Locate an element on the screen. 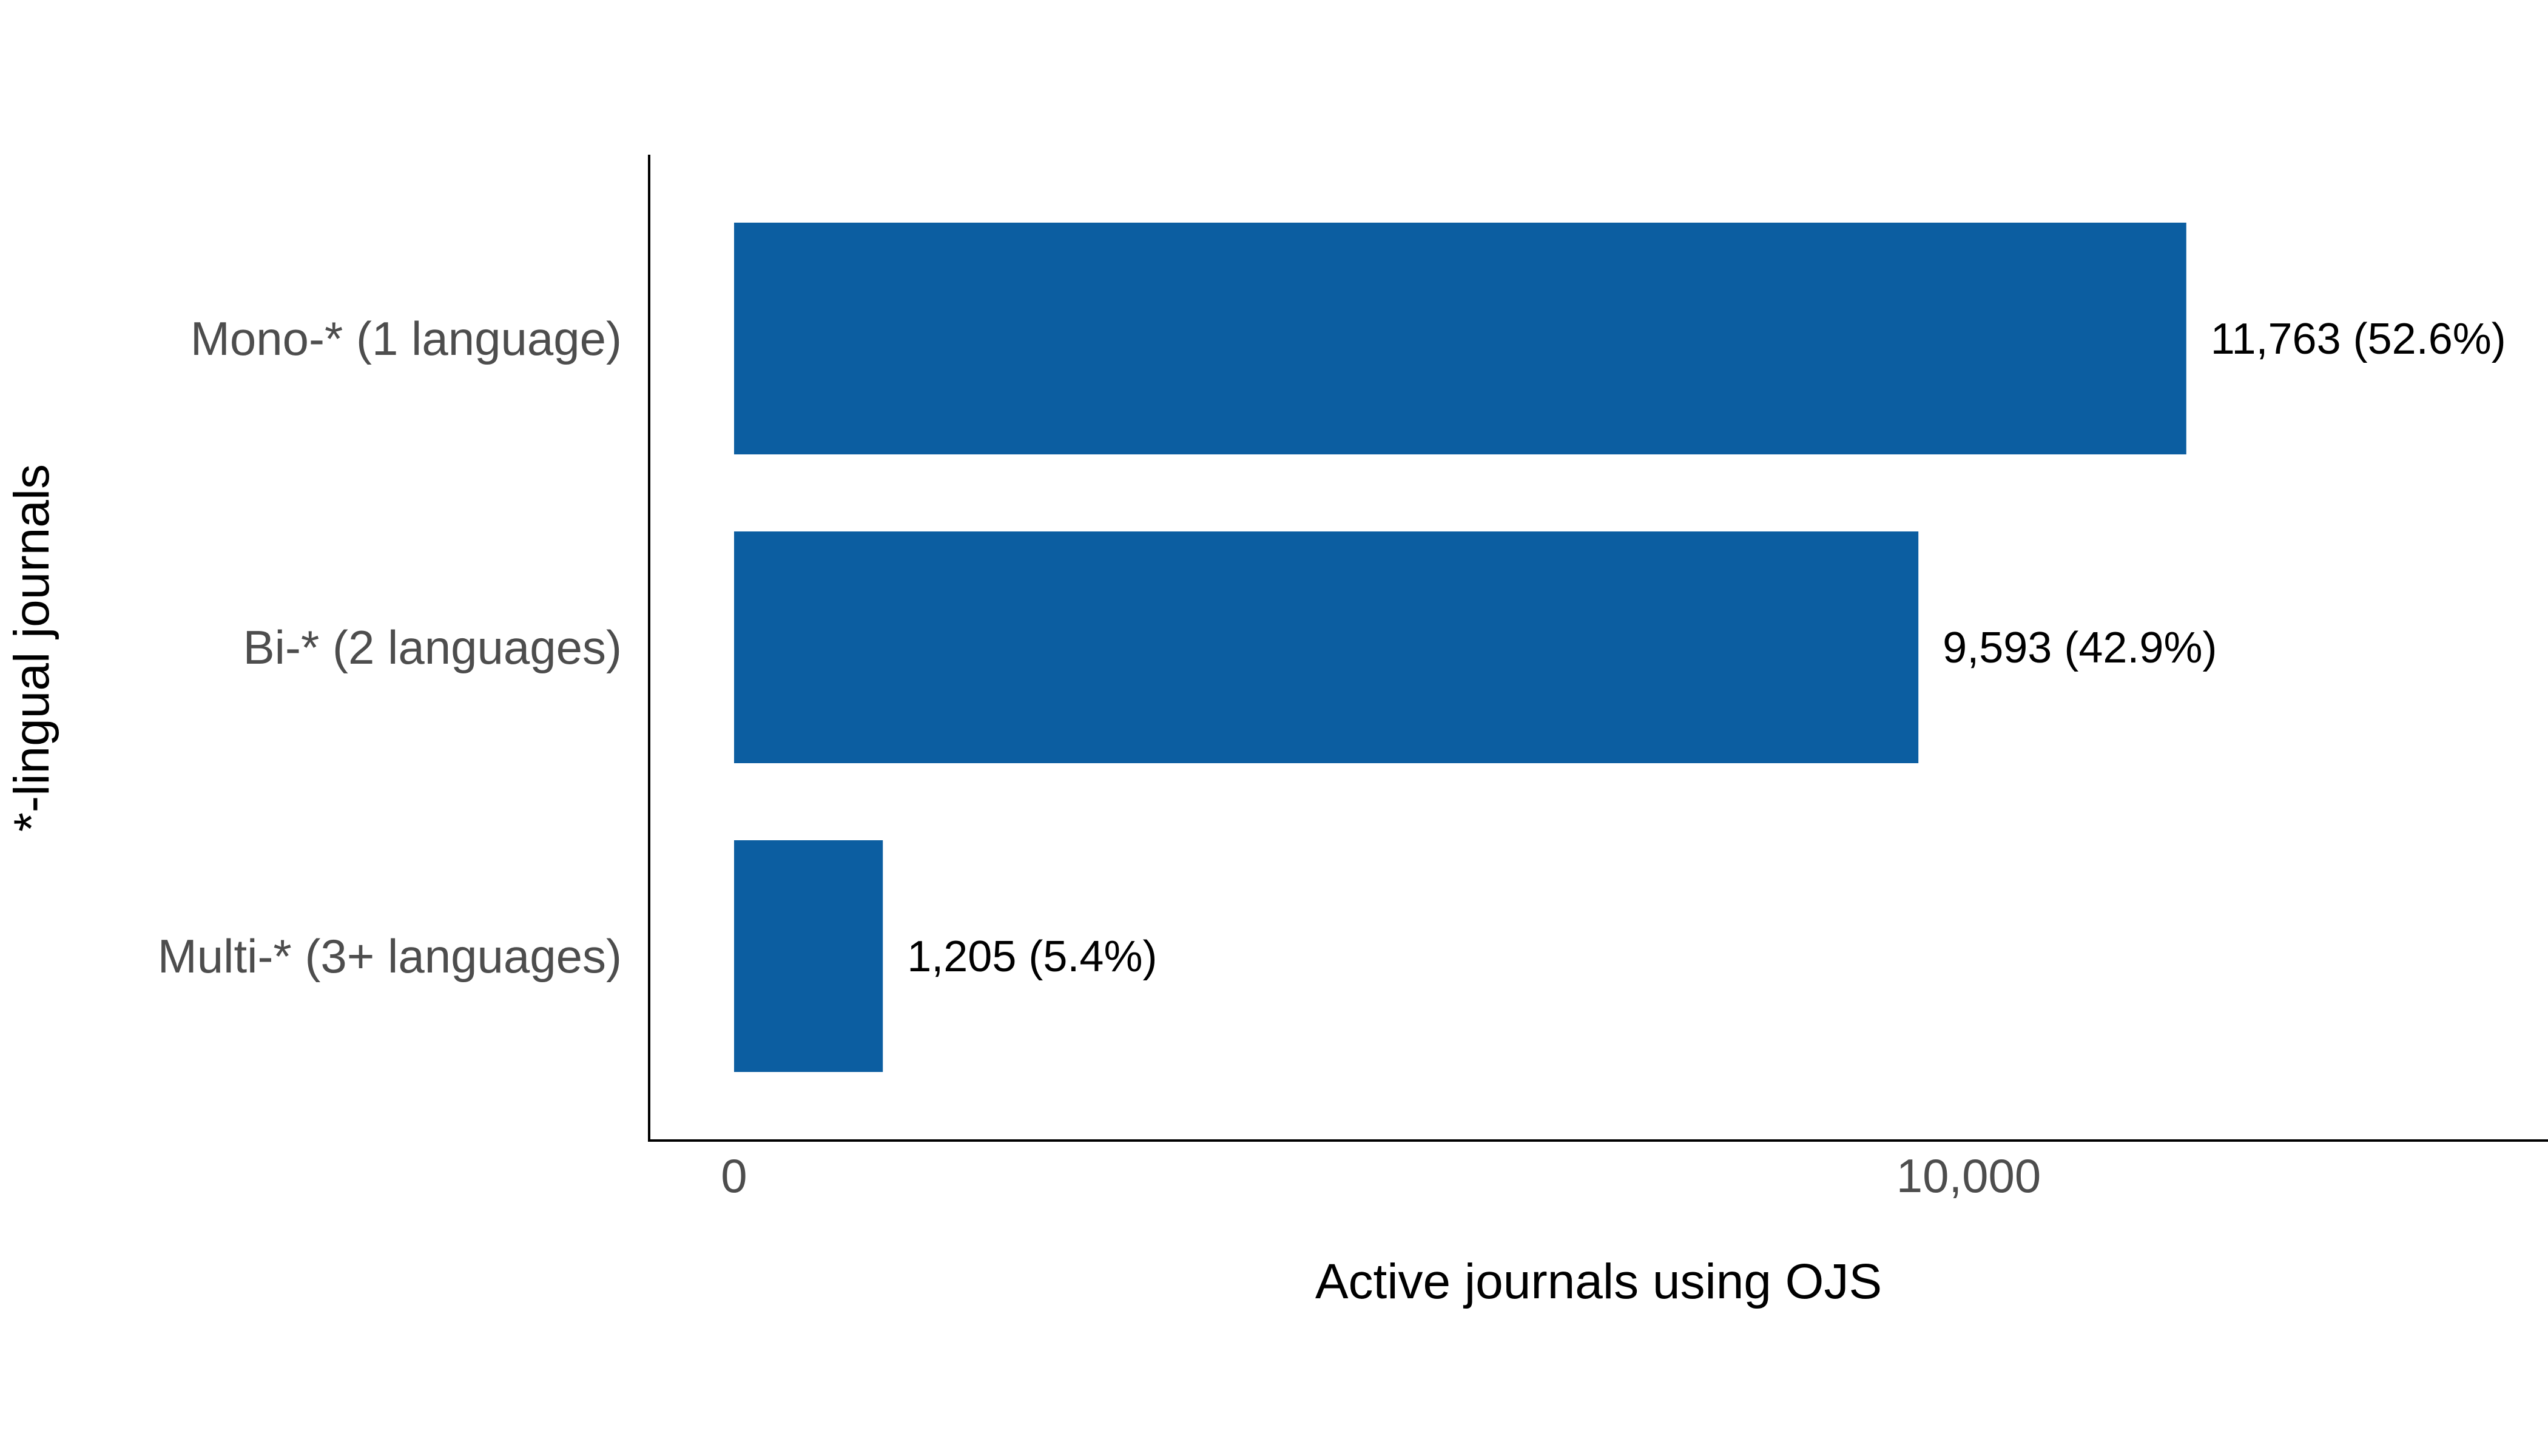 Image resolution: width=2548 pixels, height=1456 pixels. x-tick-label-1: 0 is located at coordinates (734, 1175).